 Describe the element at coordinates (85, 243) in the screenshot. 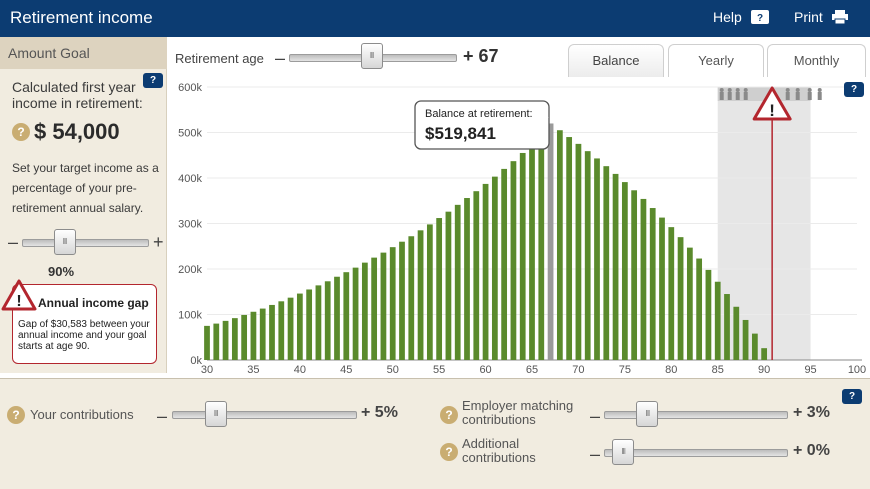

I see `target-pct-slider` at that location.